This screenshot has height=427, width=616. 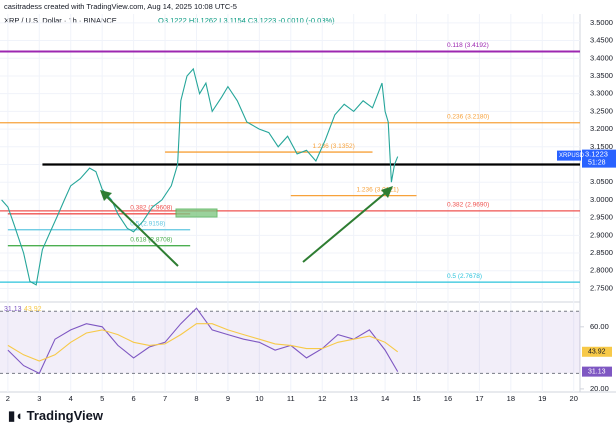 What do you see at coordinates (71, 398) in the screenshot?
I see `x-tick-label: 4` at bounding box center [71, 398].